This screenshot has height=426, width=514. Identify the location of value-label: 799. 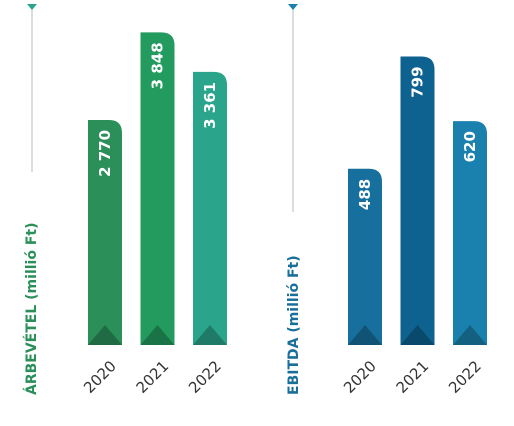
(418, 81).